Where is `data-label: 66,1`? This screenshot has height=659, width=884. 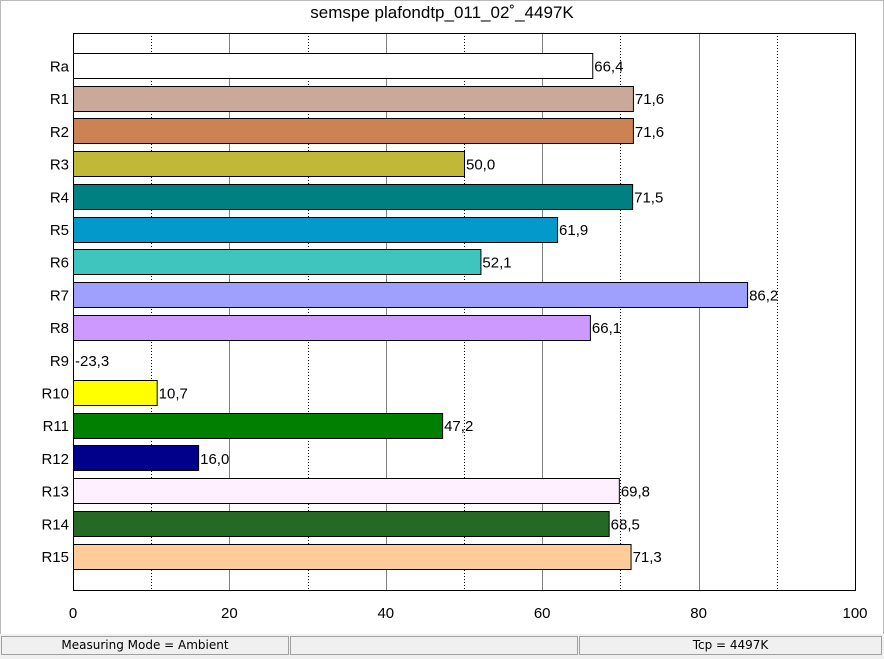
data-label: 66,1 is located at coordinates (606, 328).